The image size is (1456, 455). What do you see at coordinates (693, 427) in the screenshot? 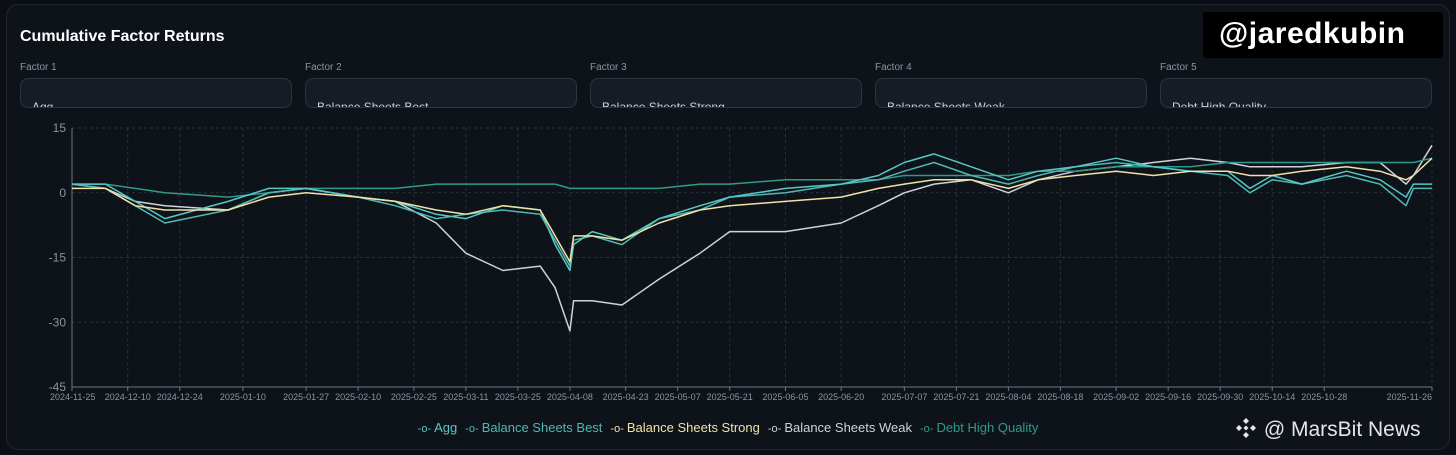
I see `legend-label: Balance Sheets Strong` at bounding box center [693, 427].